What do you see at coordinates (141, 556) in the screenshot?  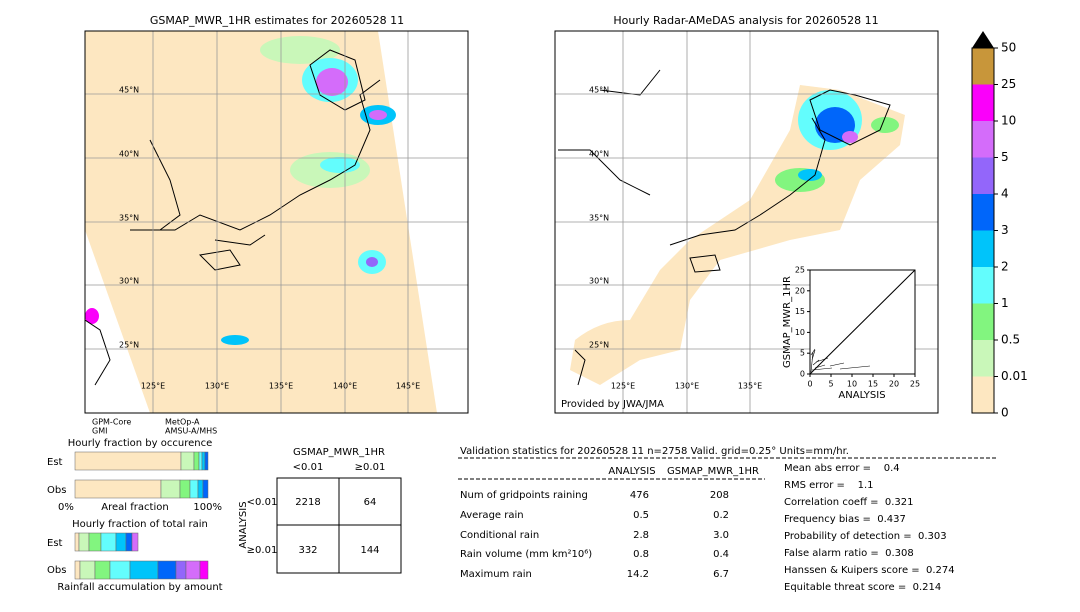 I see `fraction-bars` at bounding box center [141, 556].